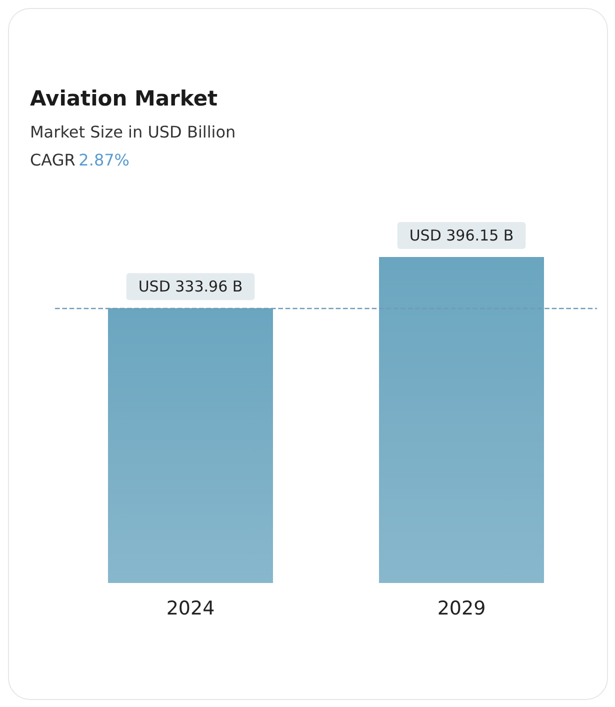 This screenshot has width=615, height=707. Describe the element at coordinates (133, 132) in the screenshot. I see `chart-subtitle: Market Size in USD Billion` at that location.